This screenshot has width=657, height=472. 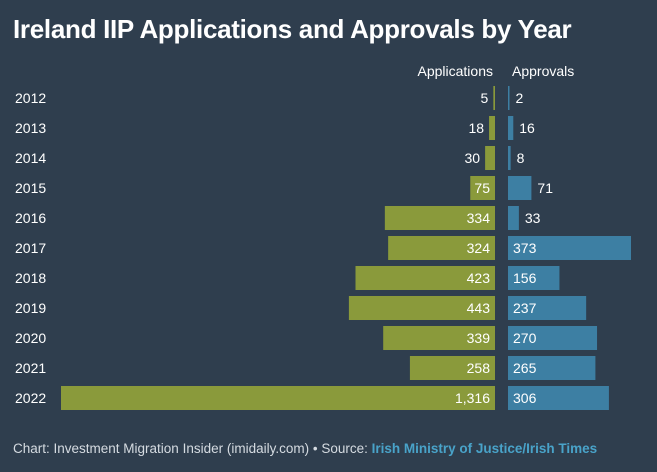 What do you see at coordinates (533, 218) in the screenshot?
I see `approvals-value-label: 33` at bounding box center [533, 218].